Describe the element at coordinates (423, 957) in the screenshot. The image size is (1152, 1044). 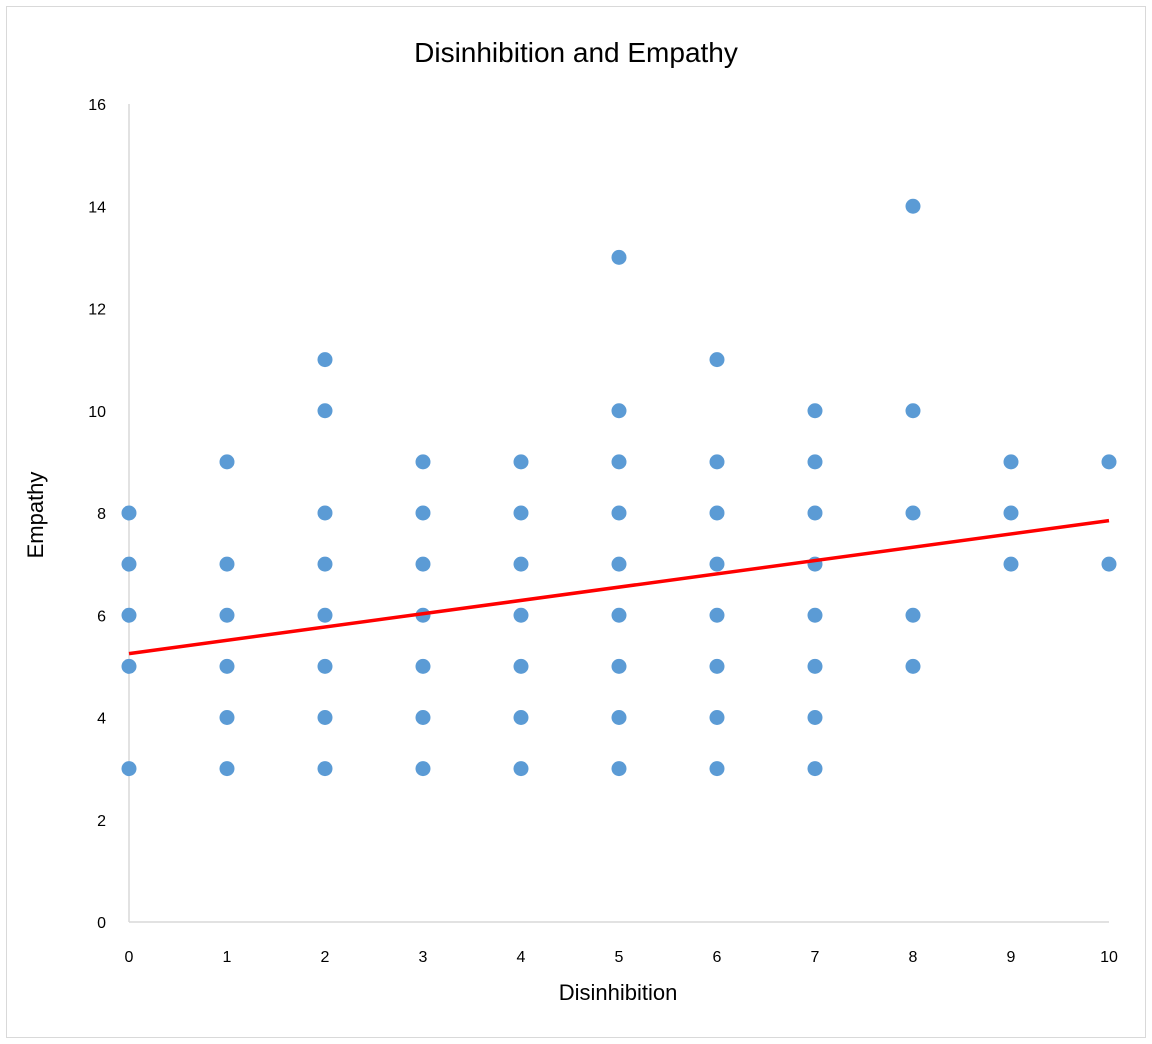
I see `x-tick-label: 3` at that location.